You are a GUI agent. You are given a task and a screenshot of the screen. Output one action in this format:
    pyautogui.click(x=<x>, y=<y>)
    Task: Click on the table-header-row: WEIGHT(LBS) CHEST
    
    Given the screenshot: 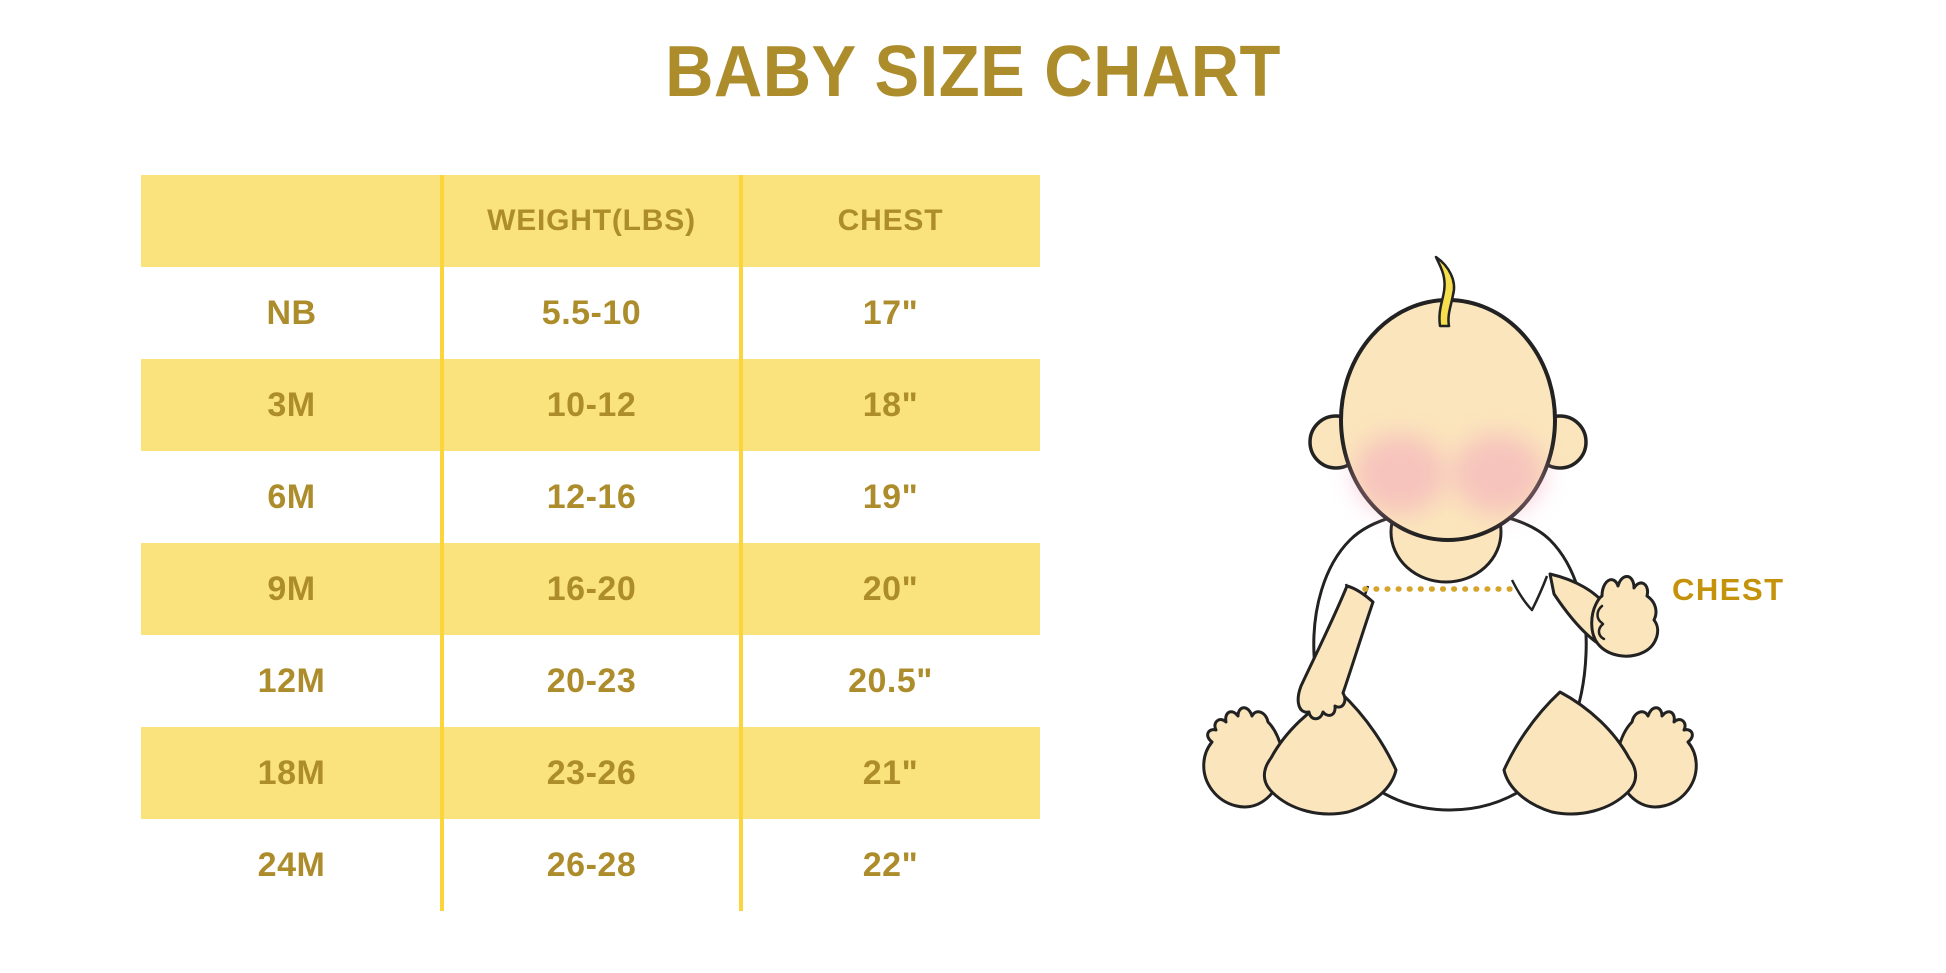 What is the action you would take?
    pyautogui.click(x=590, y=221)
    